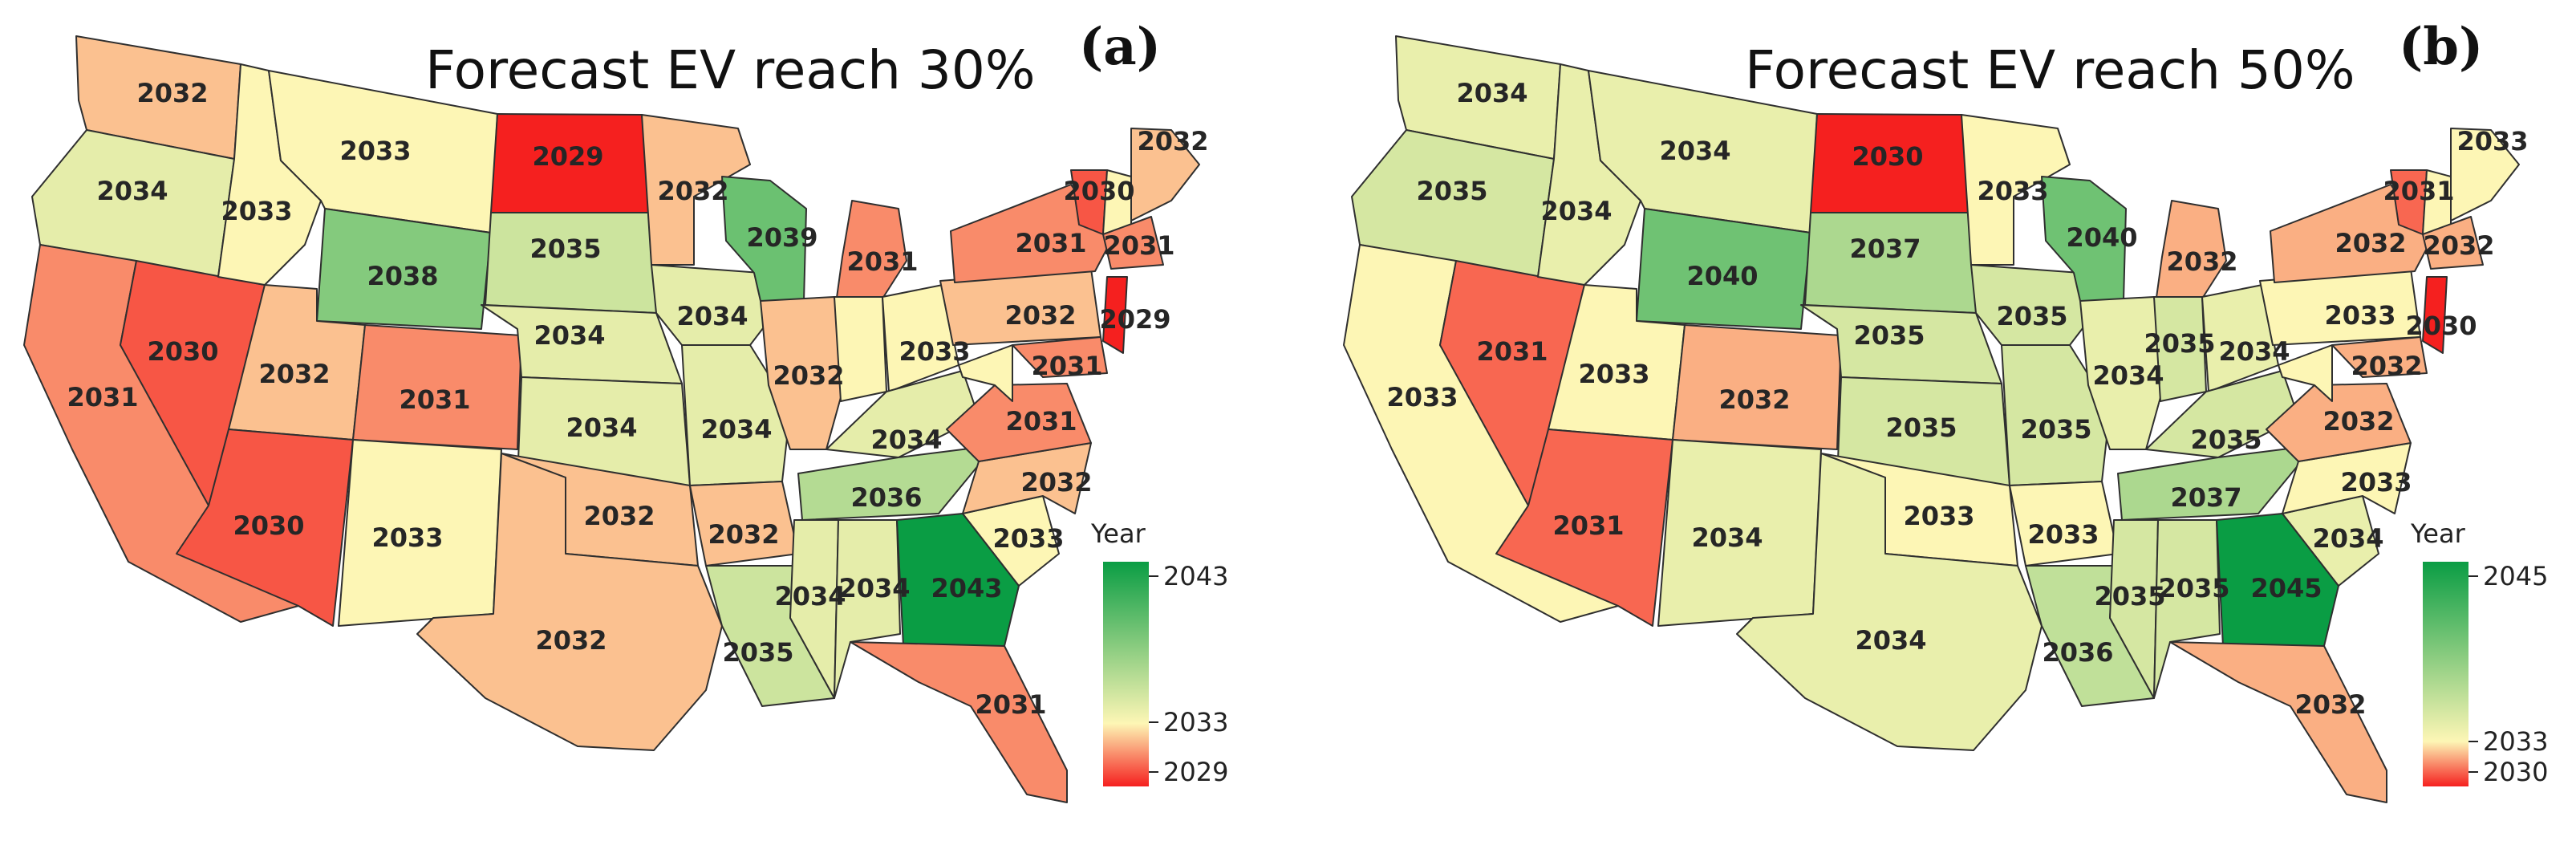 Image resolution: width=2576 pixels, height=841 pixels. I want to click on state-label-la: 2036, so click(2077, 652).